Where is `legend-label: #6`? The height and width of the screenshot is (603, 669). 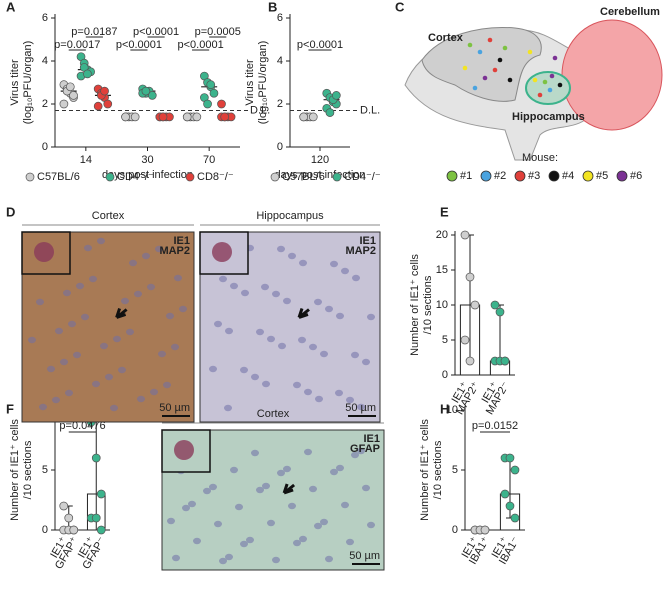 legend-label: #6 is located at coordinates (636, 176).